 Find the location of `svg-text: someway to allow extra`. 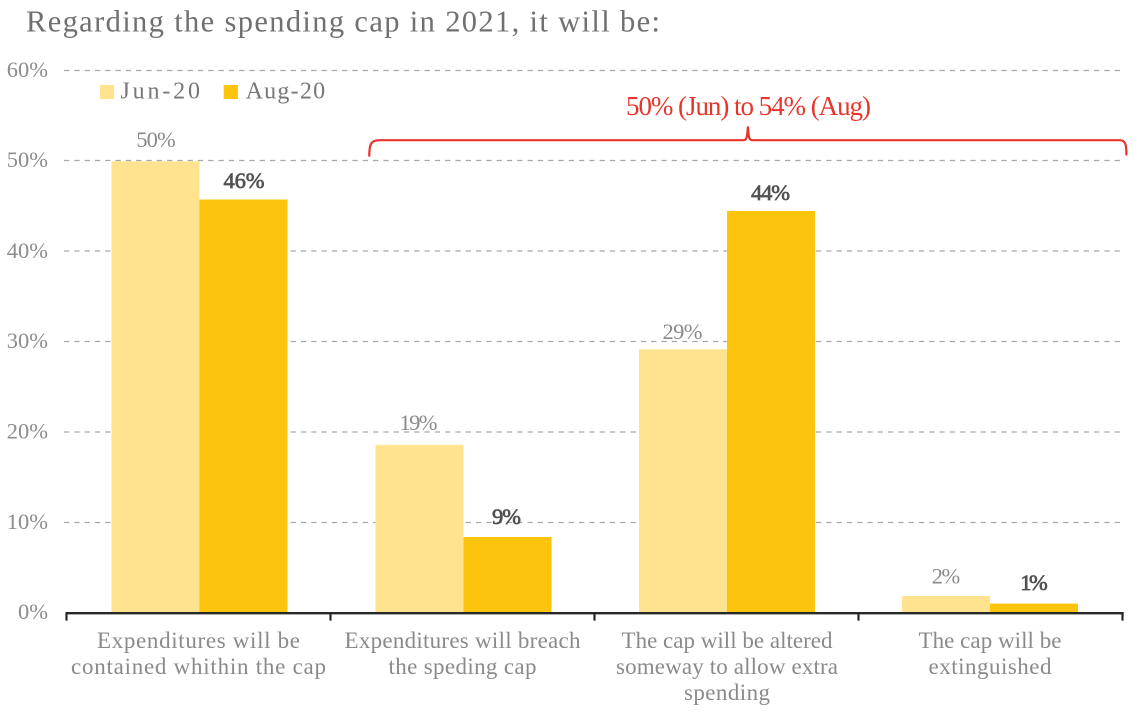

svg-text: someway to allow extra is located at coordinates (727, 666).